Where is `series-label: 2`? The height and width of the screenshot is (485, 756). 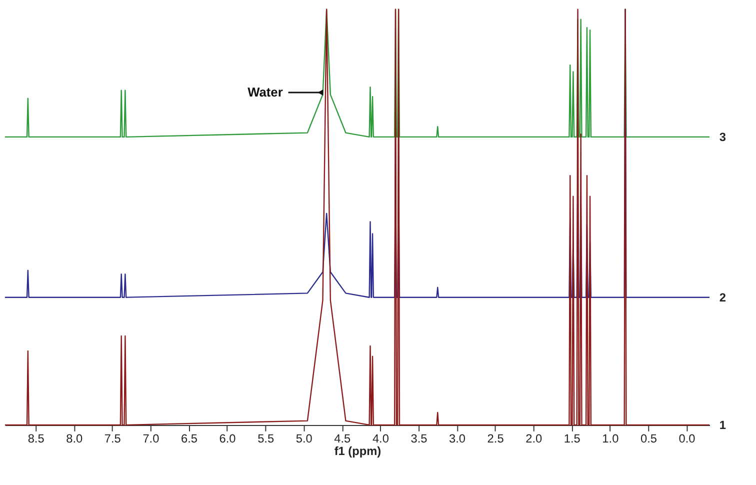 series-label: 2 is located at coordinates (722, 297).